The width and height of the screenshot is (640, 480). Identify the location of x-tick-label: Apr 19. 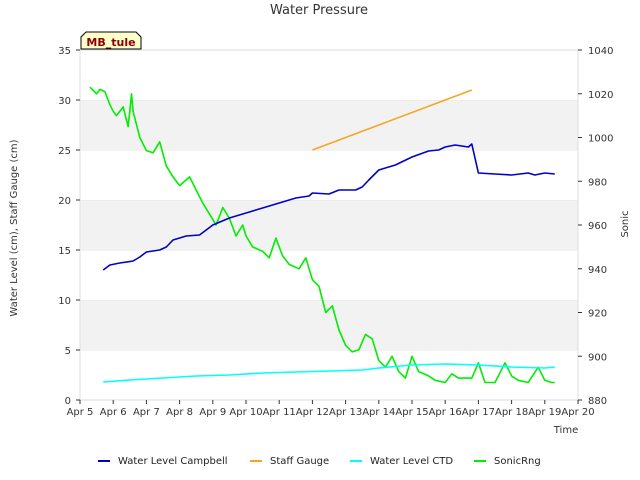
(544, 412).